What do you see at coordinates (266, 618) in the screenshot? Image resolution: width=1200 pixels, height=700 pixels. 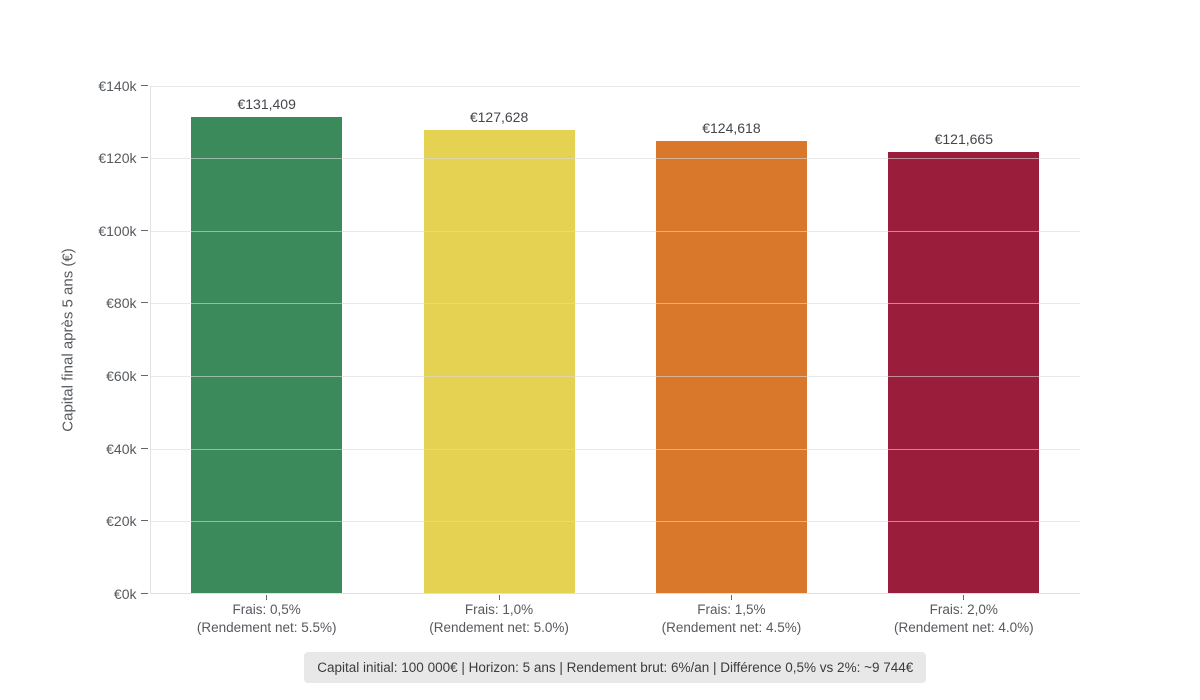 I see `x-tick-label: Frais: 0,5% (Rendement net: 5.5%)` at bounding box center [266, 618].